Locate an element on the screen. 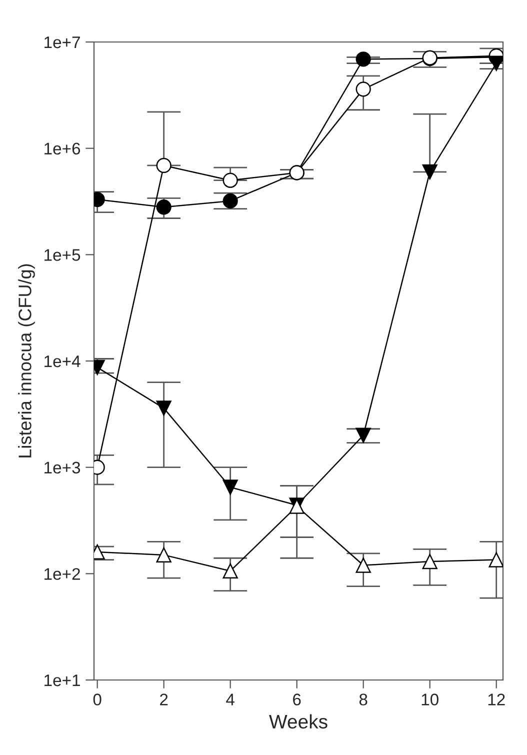  y-tick-label: 1e+2 is located at coordinates (62, 574).